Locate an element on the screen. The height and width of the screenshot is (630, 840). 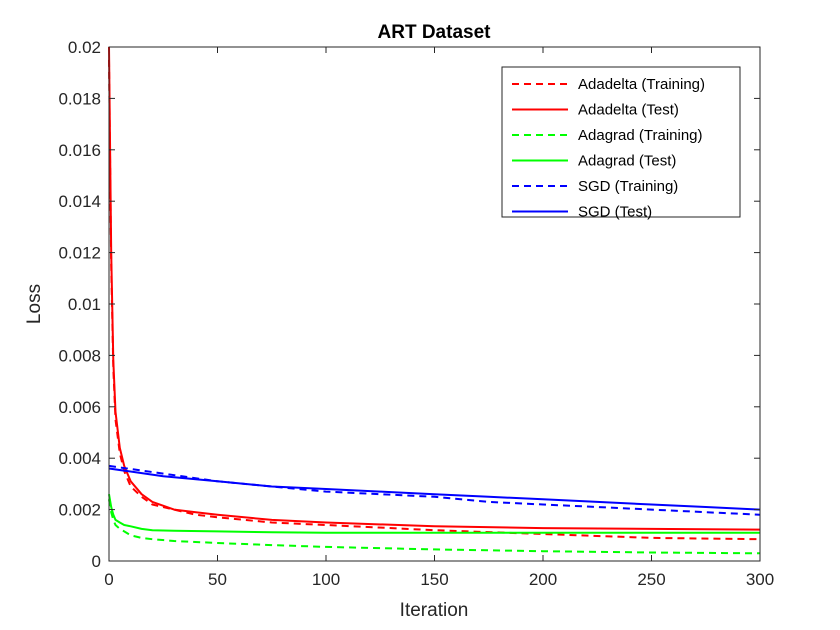
y-tick-label: 0.02 is located at coordinates (84, 47).